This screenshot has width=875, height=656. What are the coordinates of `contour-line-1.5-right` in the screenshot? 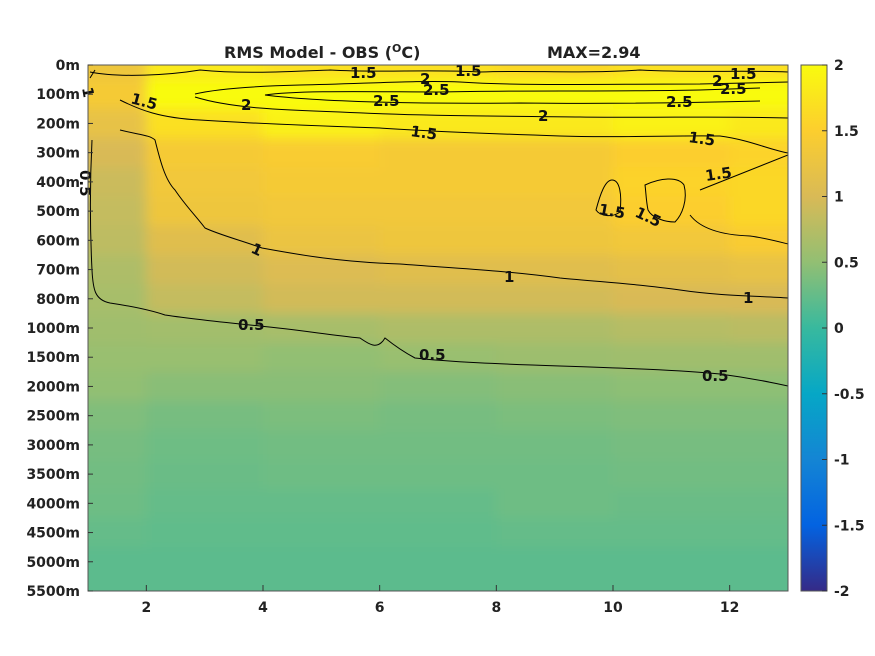 It's located at (738, 199).